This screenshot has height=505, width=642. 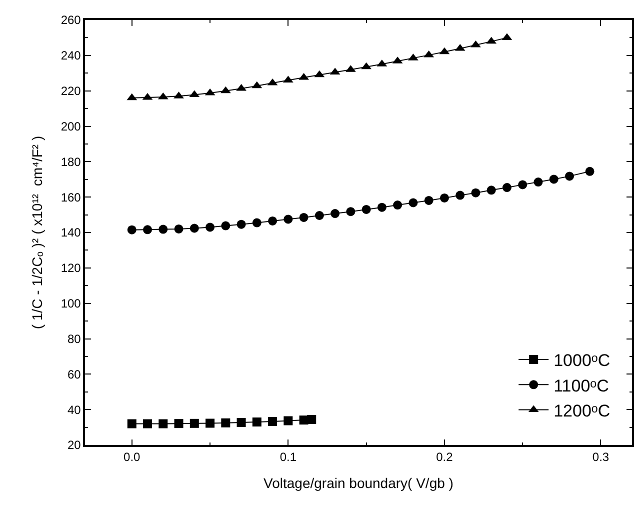 What do you see at coordinates (582, 360) in the screenshot?
I see `legend-label: 1000ᵒC` at bounding box center [582, 360].